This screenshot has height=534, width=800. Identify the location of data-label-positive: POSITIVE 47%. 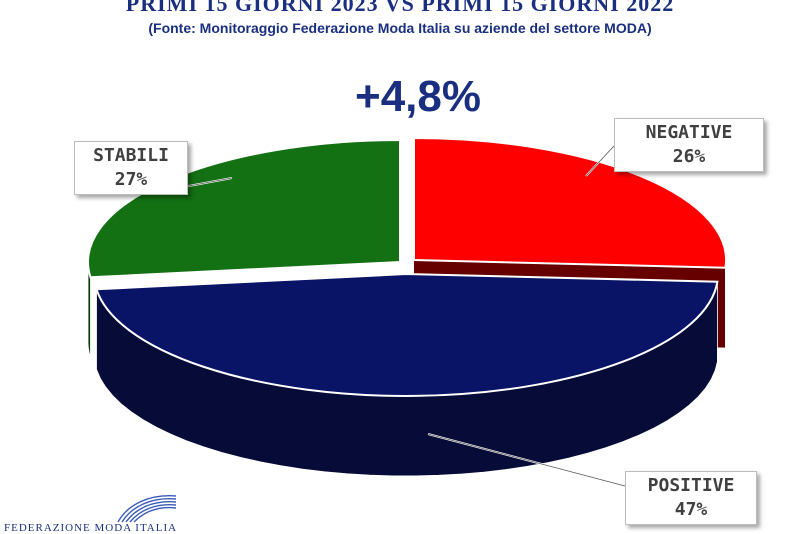
(691, 498).